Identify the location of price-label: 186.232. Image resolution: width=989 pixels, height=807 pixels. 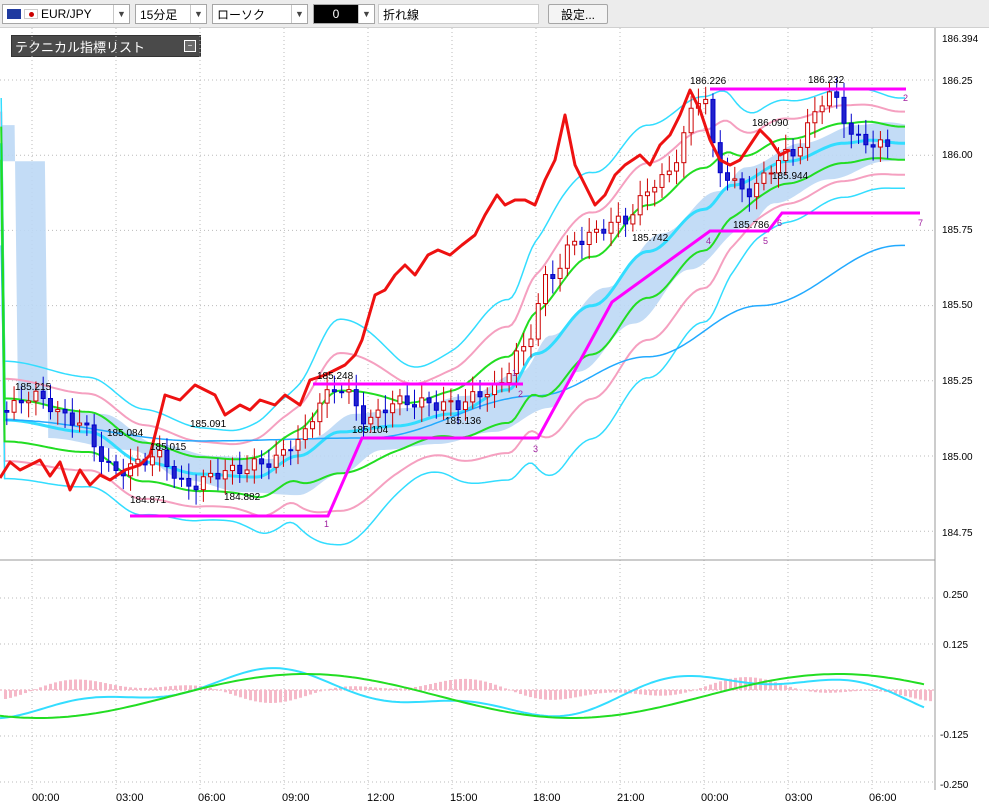
(826, 80).